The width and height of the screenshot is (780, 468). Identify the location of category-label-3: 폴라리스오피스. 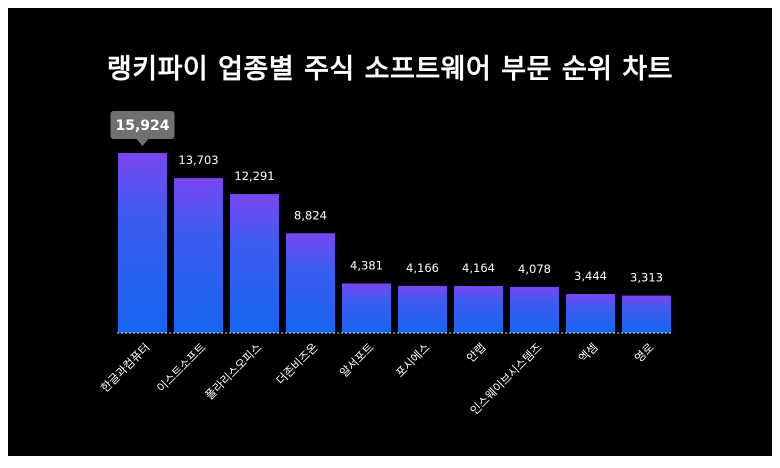
(233, 371).